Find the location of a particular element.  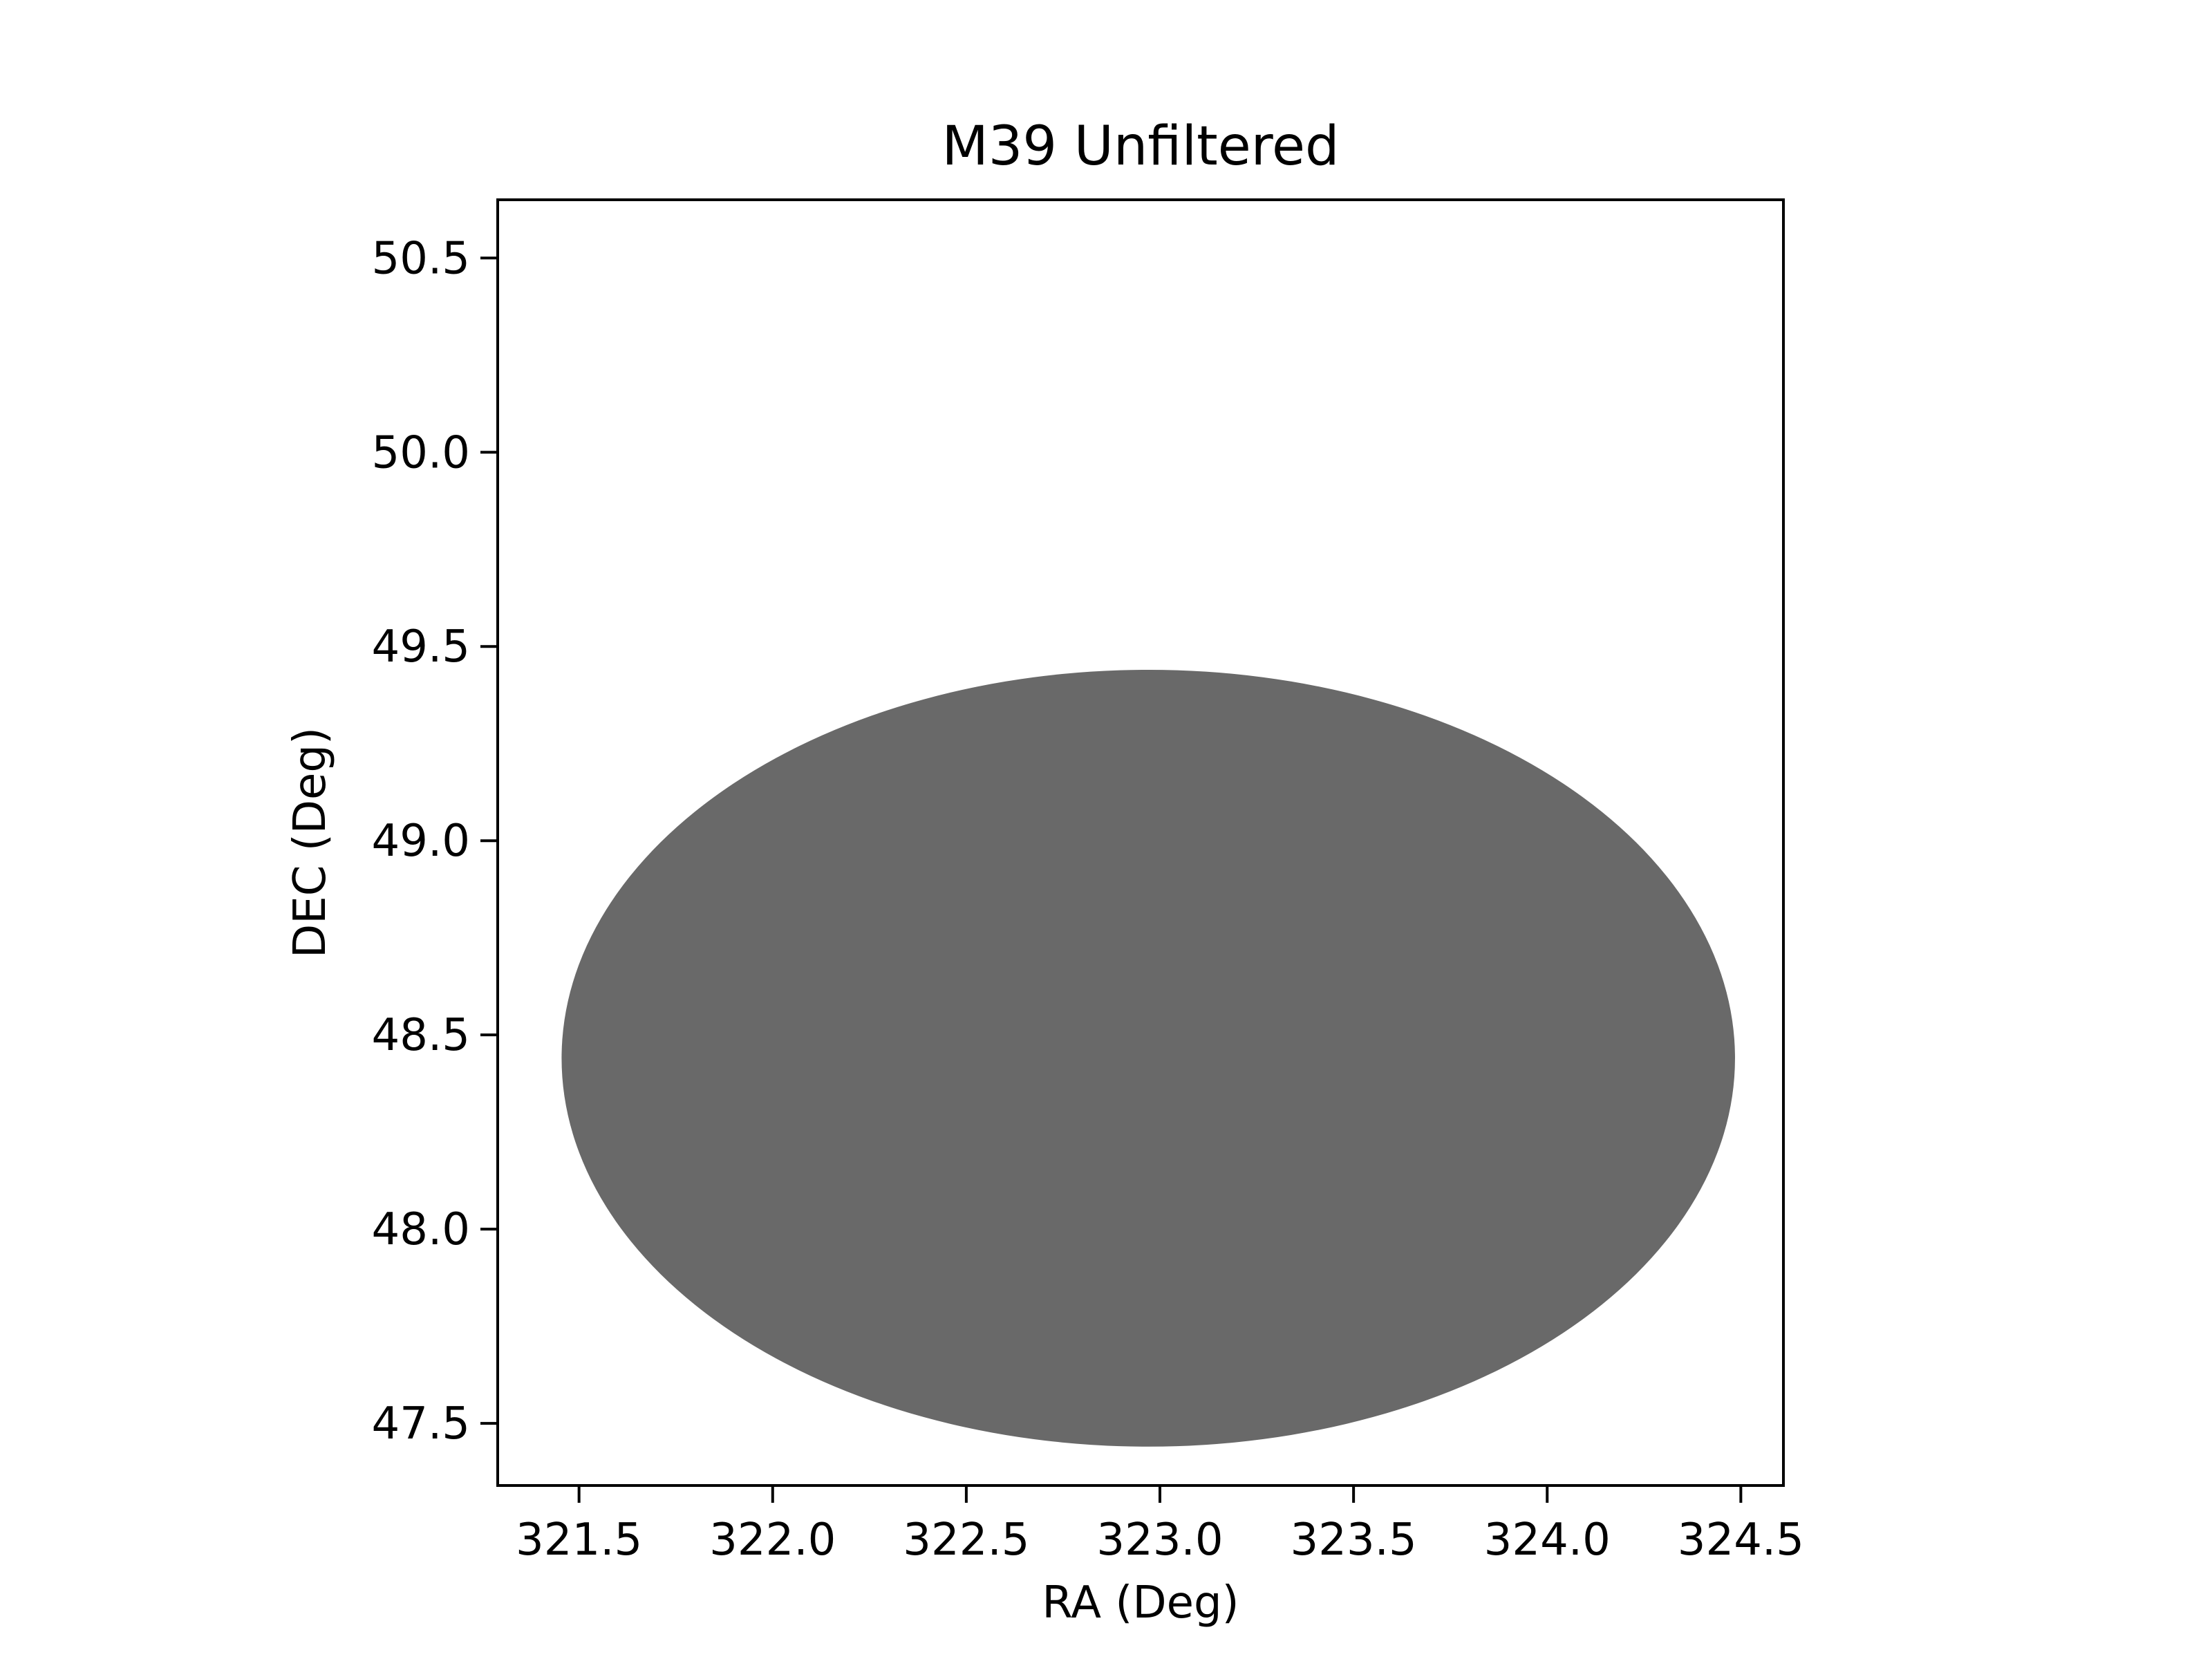

chart-title: M39 Unfiltered is located at coordinates (1140, 146).